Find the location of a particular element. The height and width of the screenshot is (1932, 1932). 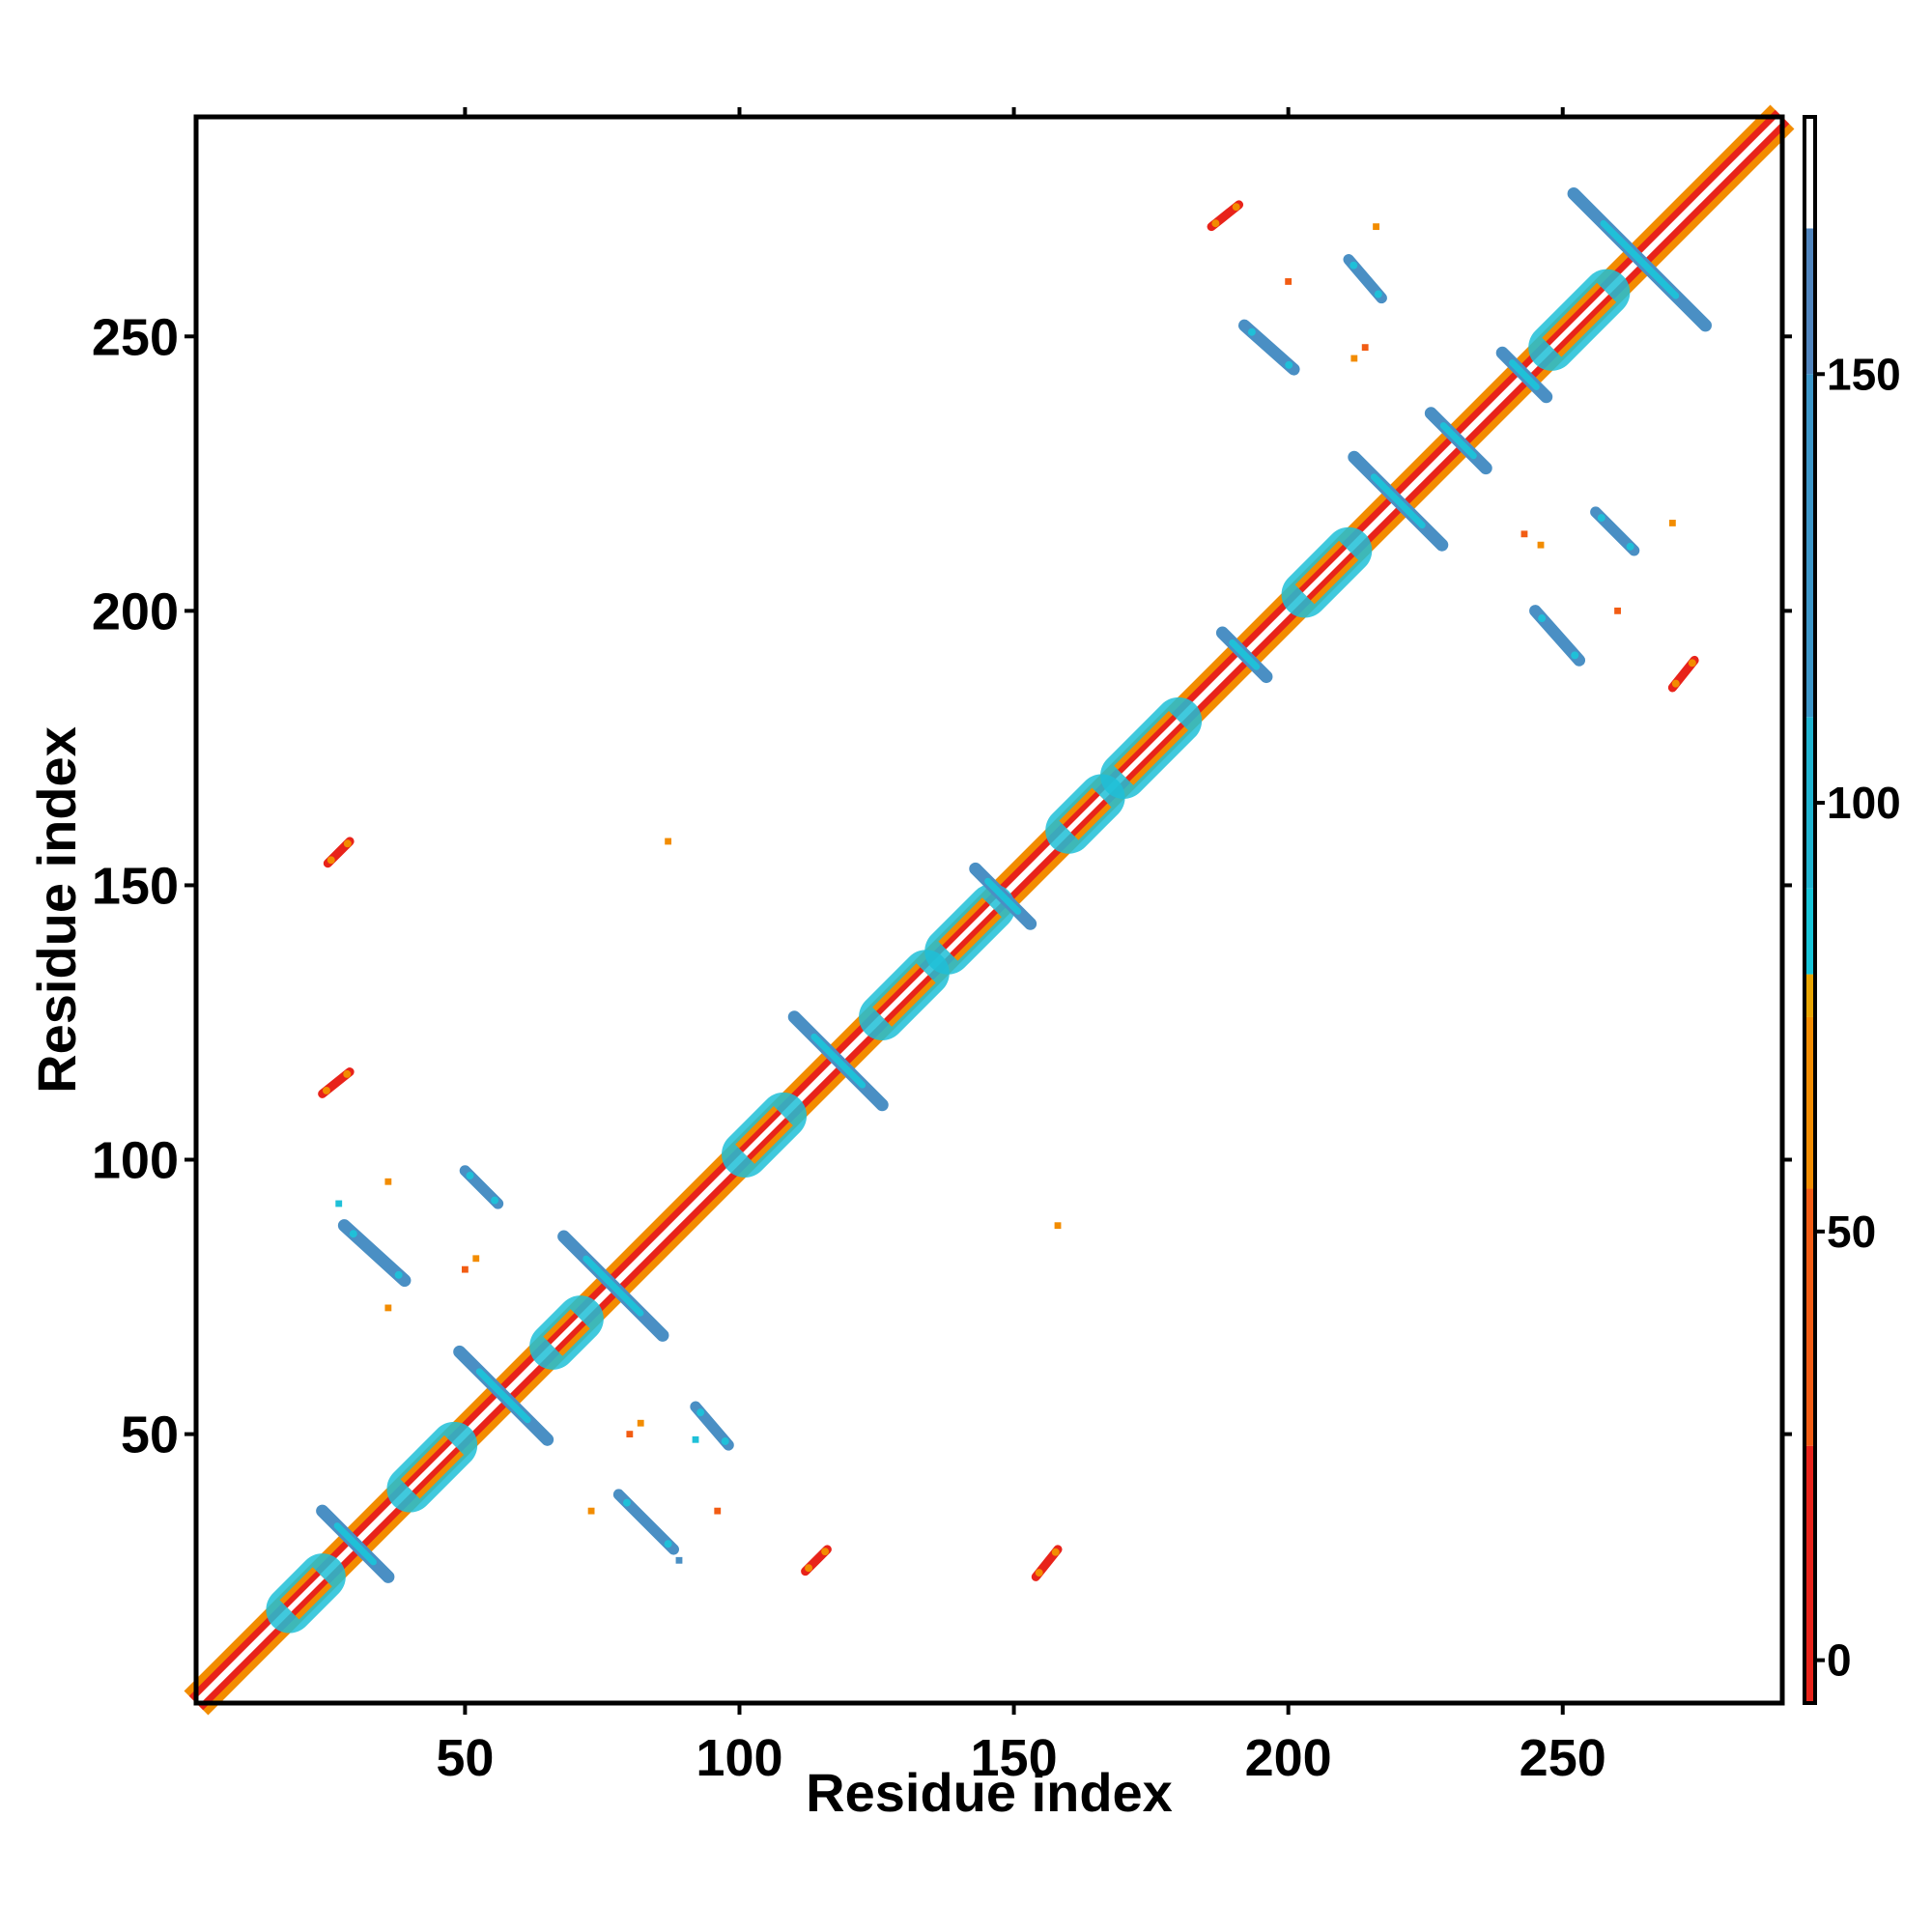

y-tick-label: 150 is located at coordinates (135, 886).